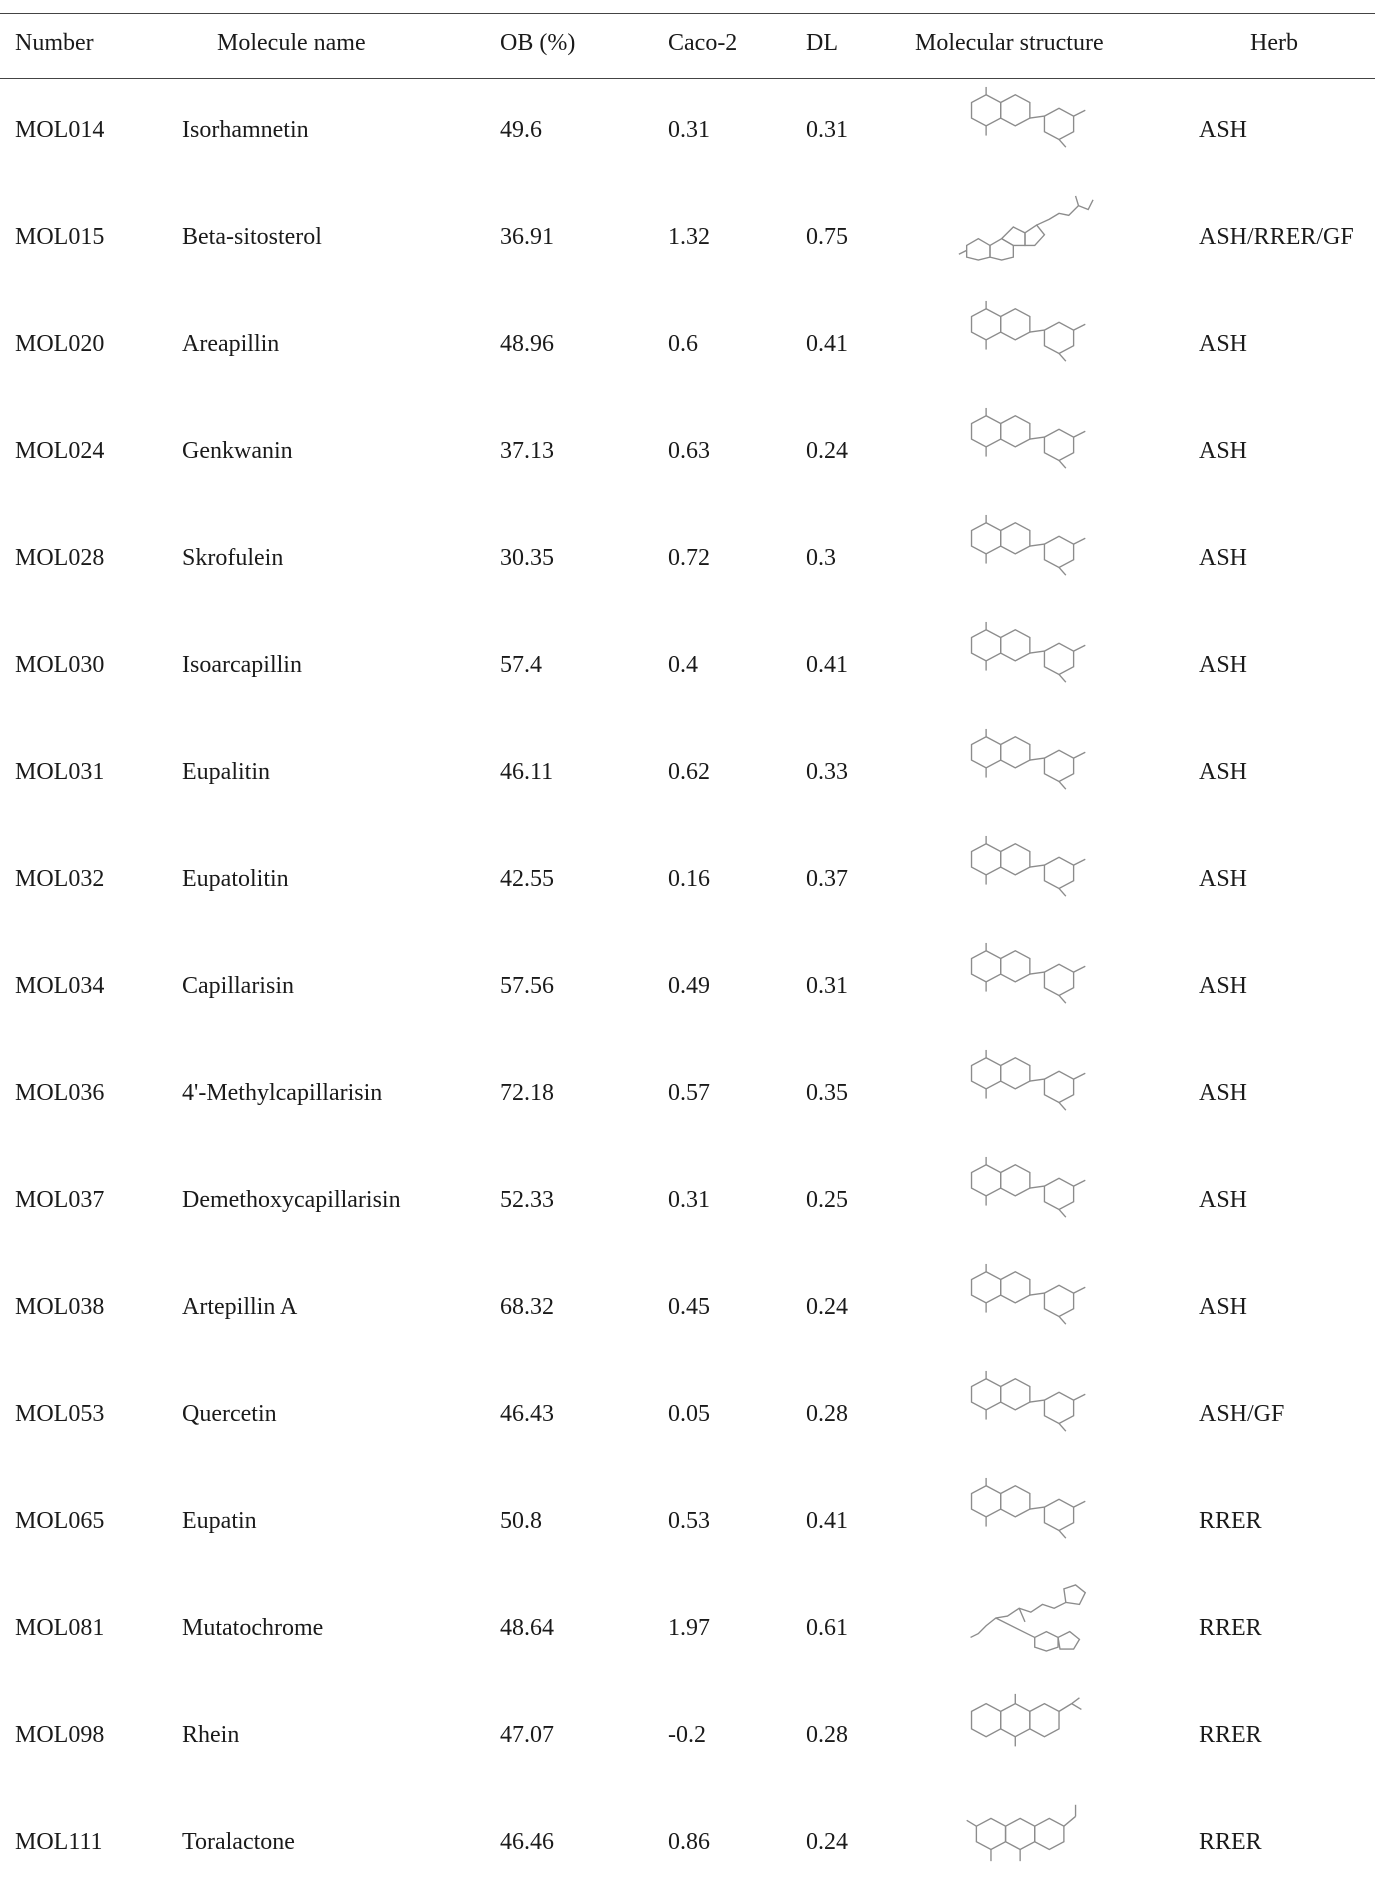 This screenshot has width=1375, height=1883. I want to click on cell-molecule-name: Demethoxycapillarisin, so click(291, 1200).